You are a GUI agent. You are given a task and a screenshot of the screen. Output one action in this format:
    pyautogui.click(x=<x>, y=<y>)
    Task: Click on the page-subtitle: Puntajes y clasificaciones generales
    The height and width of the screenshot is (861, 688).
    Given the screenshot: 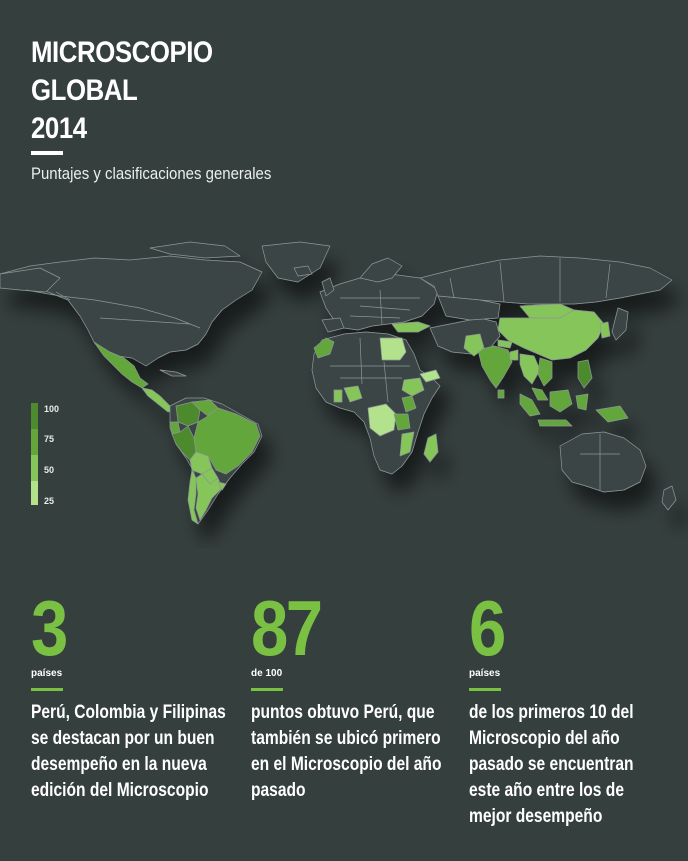 What is the action you would take?
    pyautogui.click(x=151, y=173)
    